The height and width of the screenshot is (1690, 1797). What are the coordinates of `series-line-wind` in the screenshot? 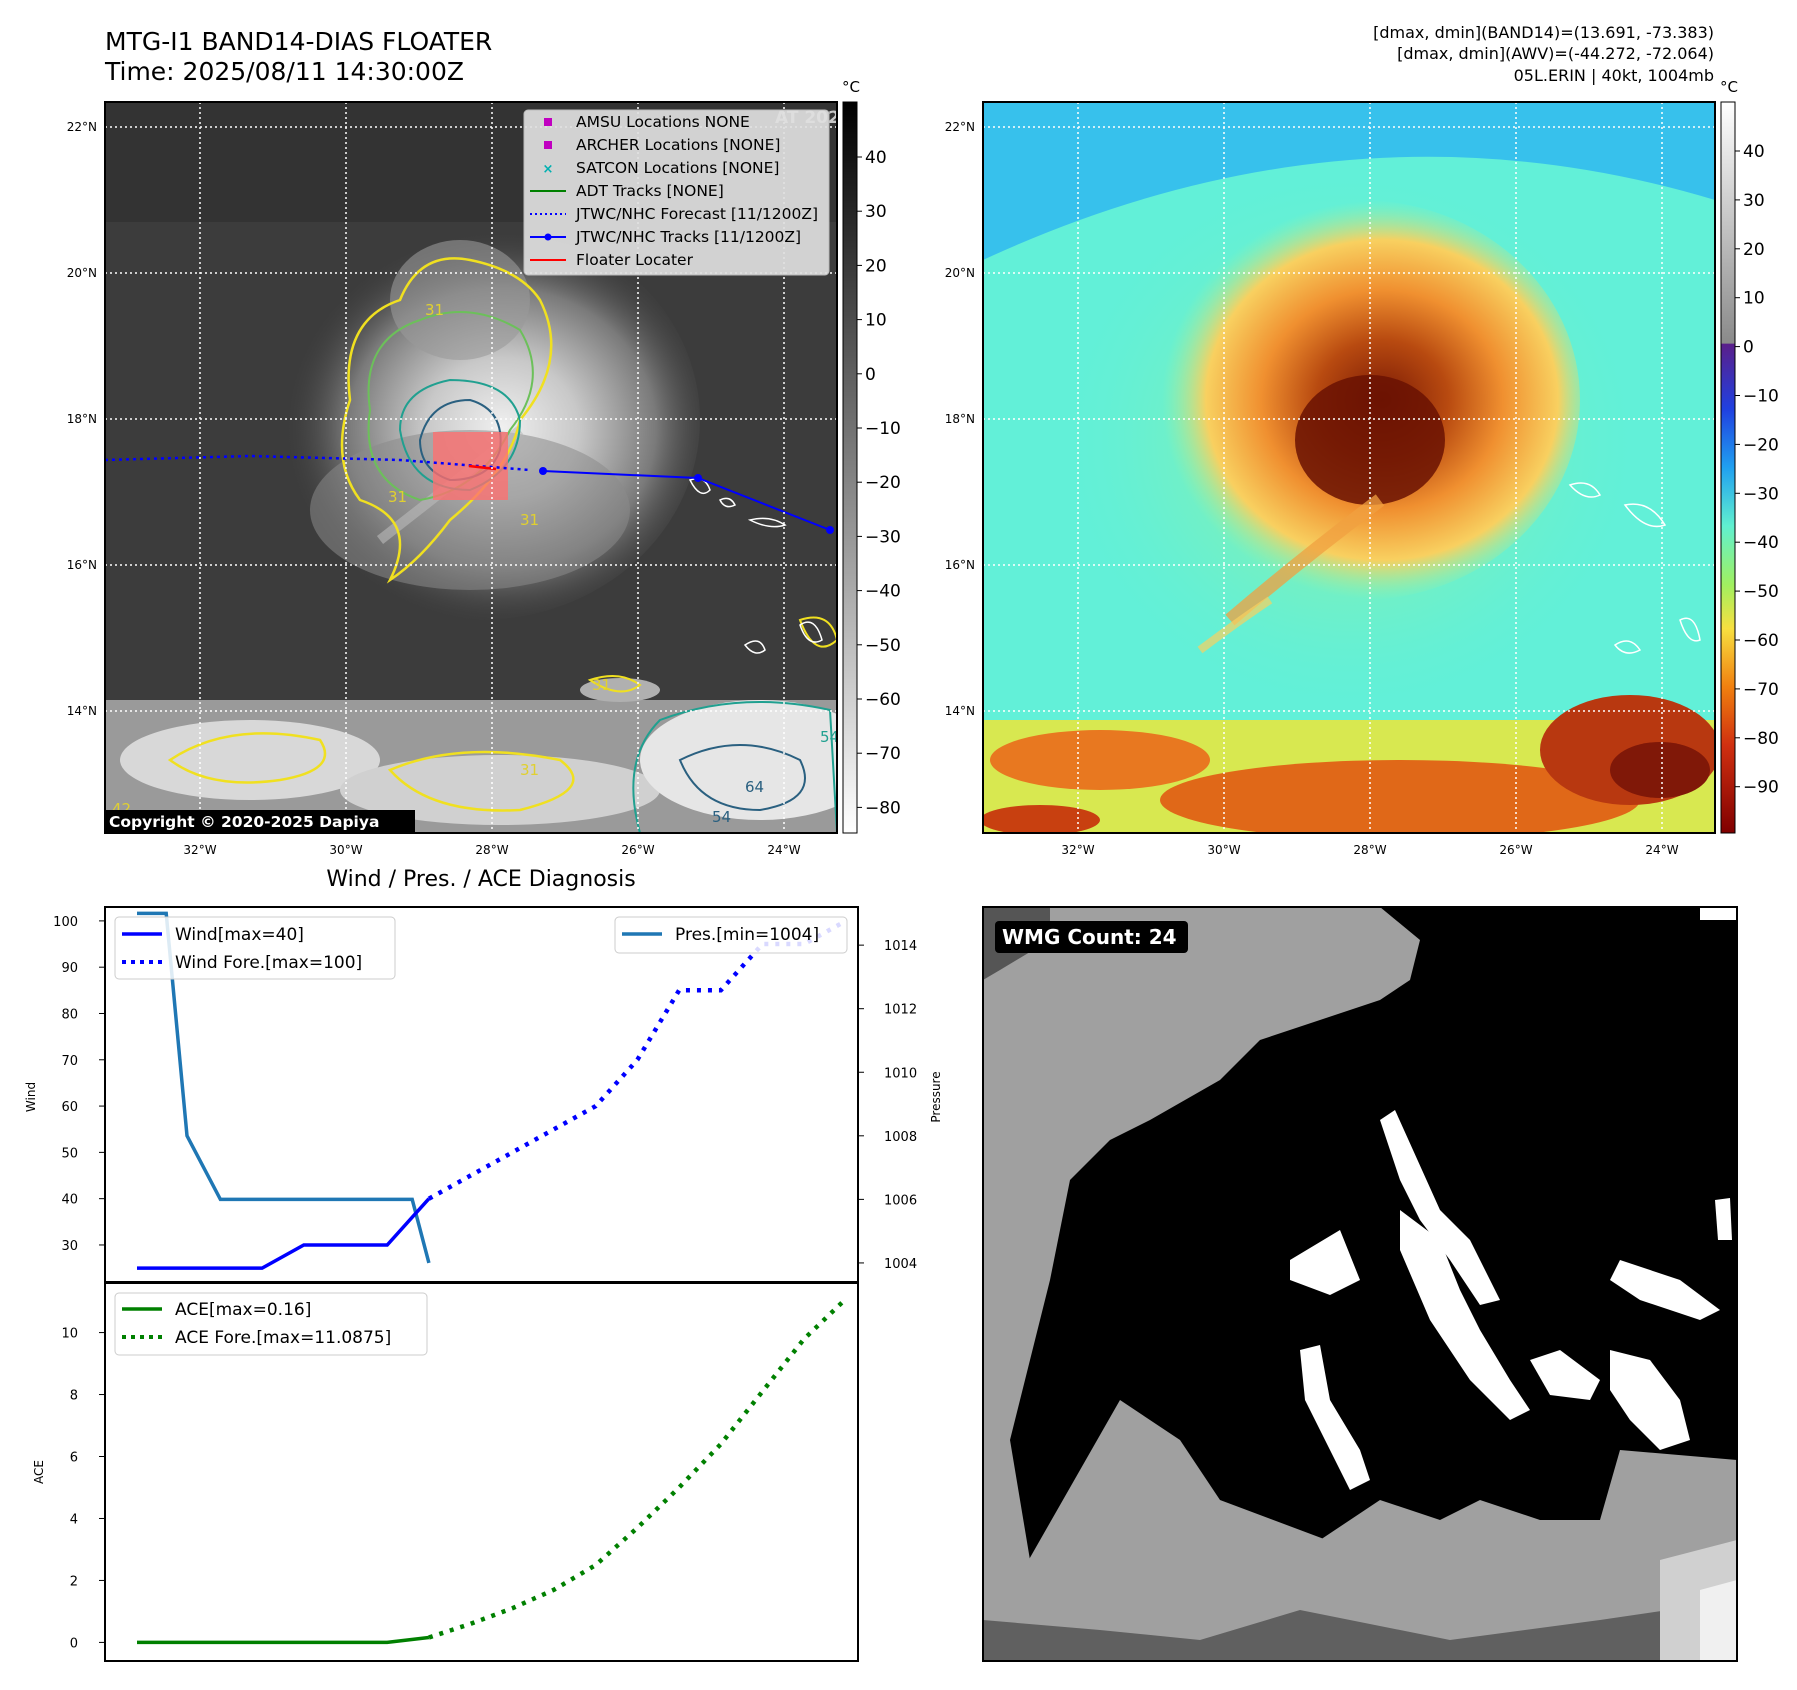 It's located at (284, 1233).